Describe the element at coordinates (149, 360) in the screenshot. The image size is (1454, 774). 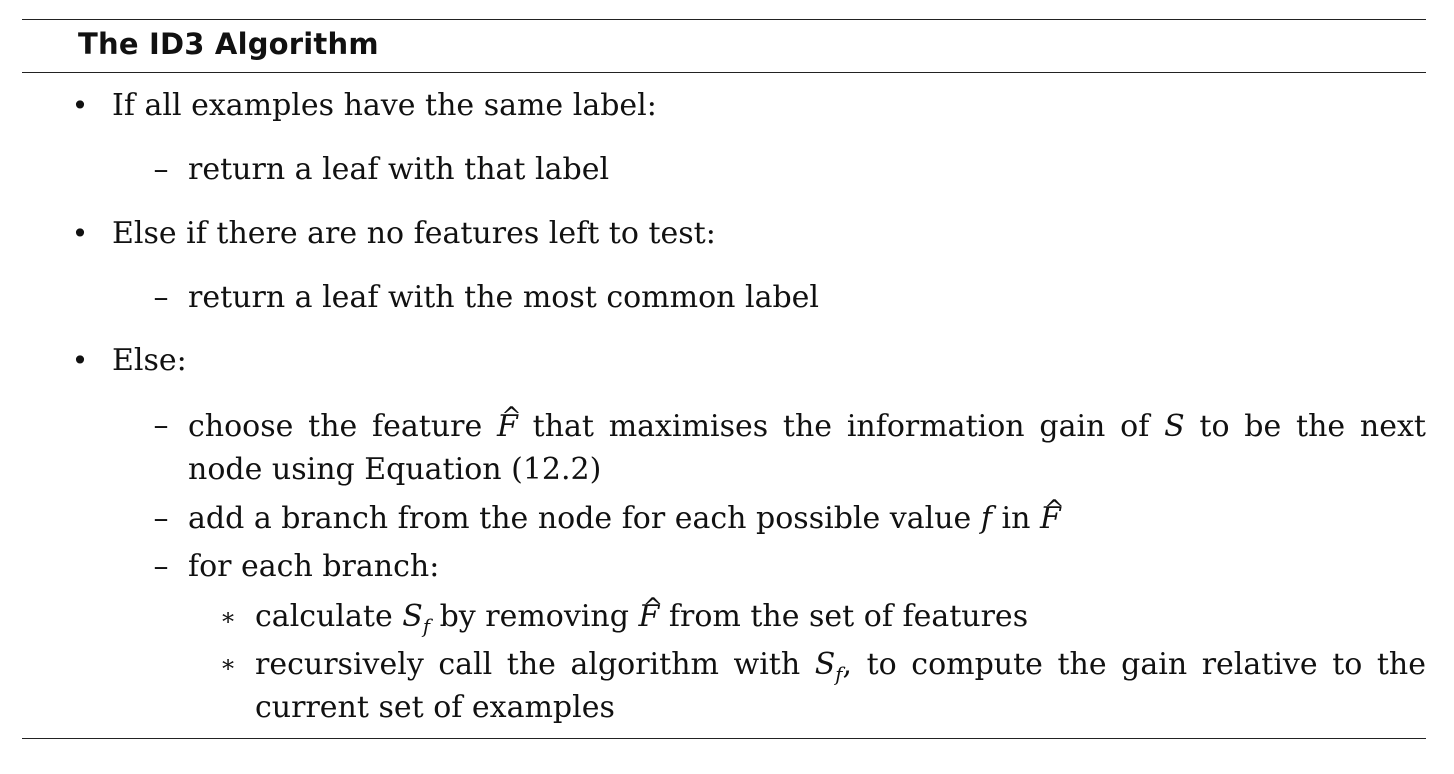
I see `list-item-else: Else:` at that location.